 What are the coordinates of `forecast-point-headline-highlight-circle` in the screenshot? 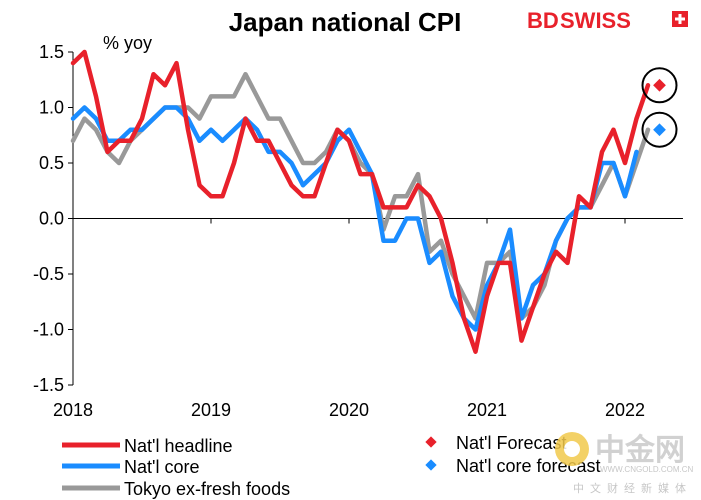 It's located at (659, 85).